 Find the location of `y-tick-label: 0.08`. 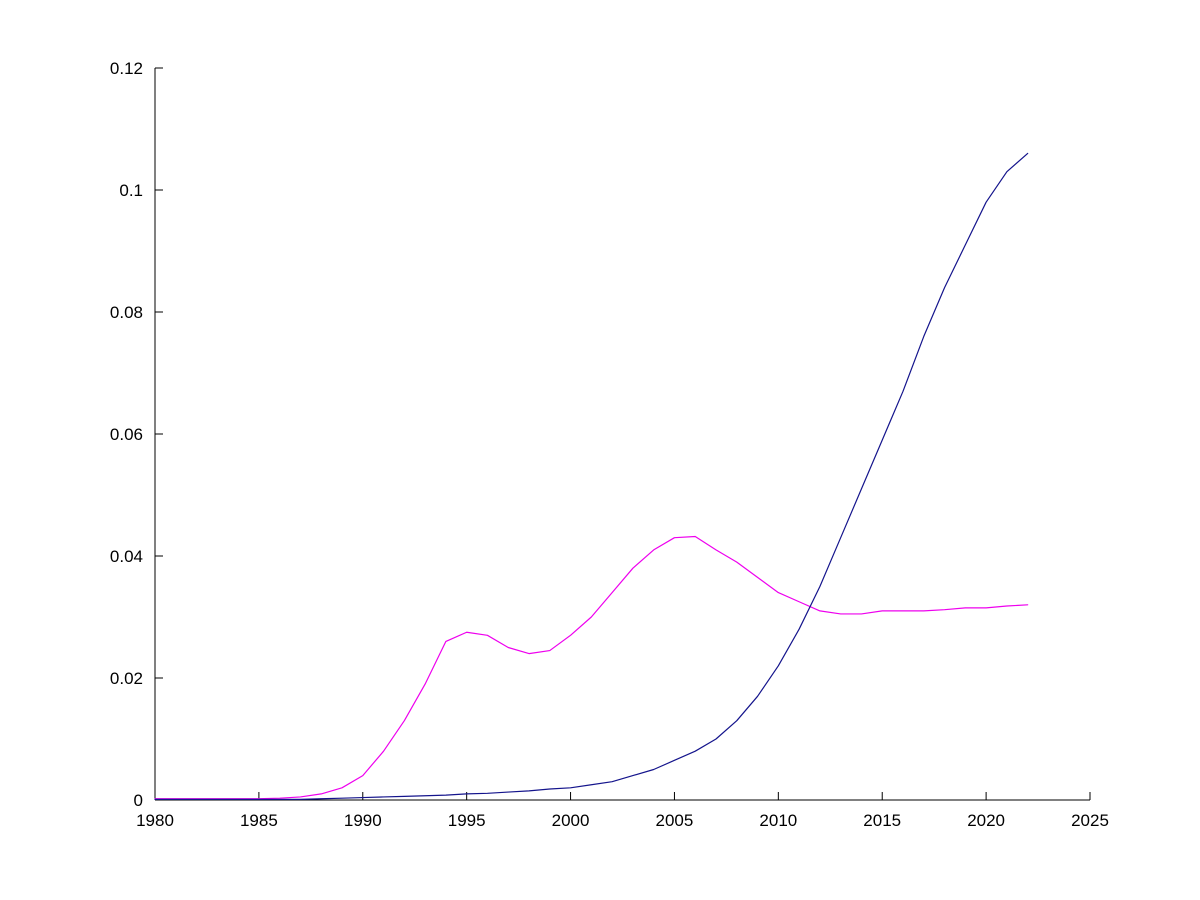

y-tick-label: 0.08 is located at coordinates (126, 312).